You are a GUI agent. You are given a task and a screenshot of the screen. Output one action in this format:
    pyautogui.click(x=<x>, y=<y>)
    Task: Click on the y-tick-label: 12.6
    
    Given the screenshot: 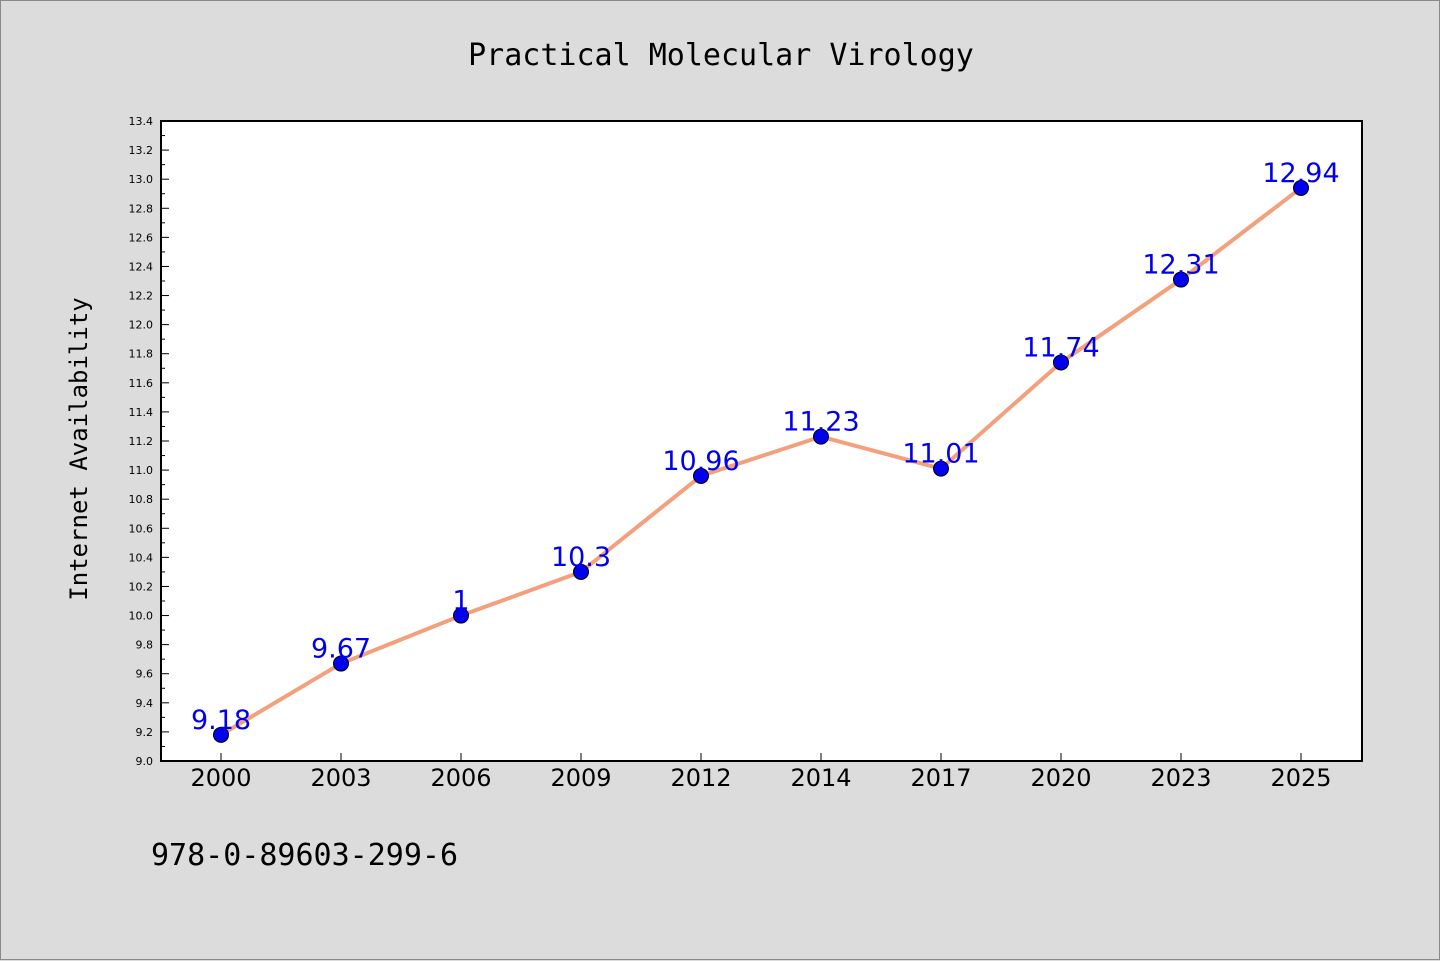 What is the action you would take?
    pyautogui.click(x=141, y=237)
    